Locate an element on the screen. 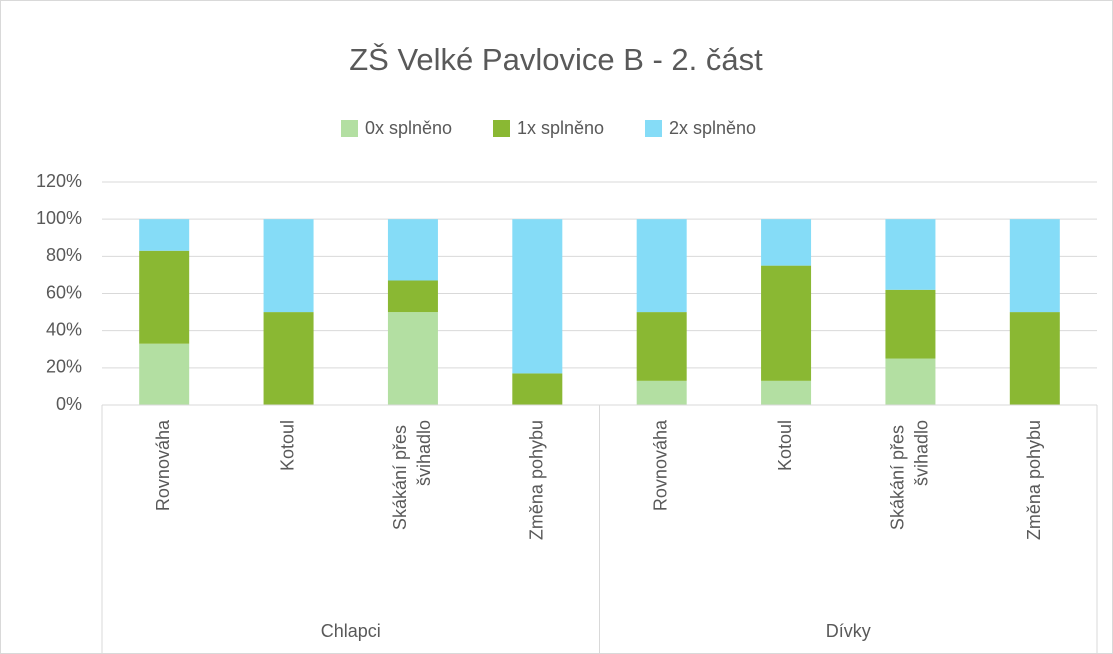 Image resolution: width=1113 pixels, height=654 pixels. y-tick-label: 40% is located at coordinates (64, 329).